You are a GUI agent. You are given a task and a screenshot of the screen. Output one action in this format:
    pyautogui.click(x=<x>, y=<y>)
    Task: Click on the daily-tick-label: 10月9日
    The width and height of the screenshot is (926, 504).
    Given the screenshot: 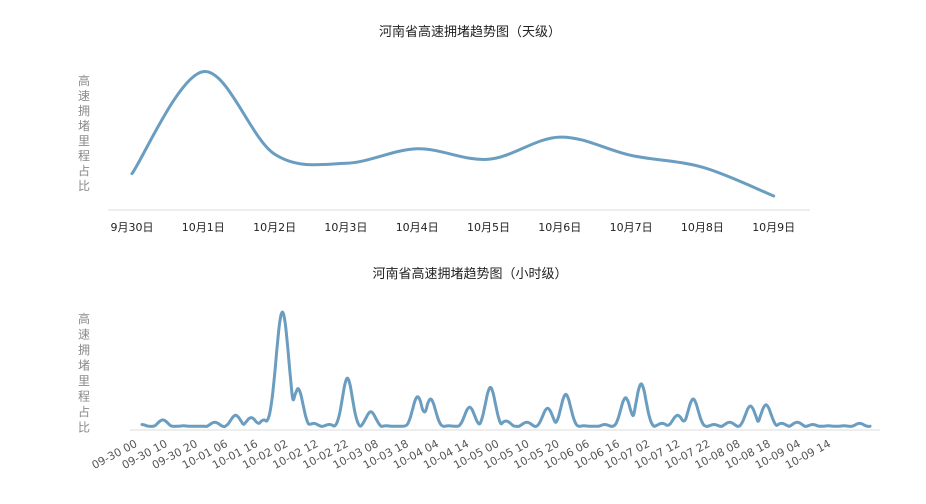 What is the action you would take?
    pyautogui.click(x=773, y=227)
    